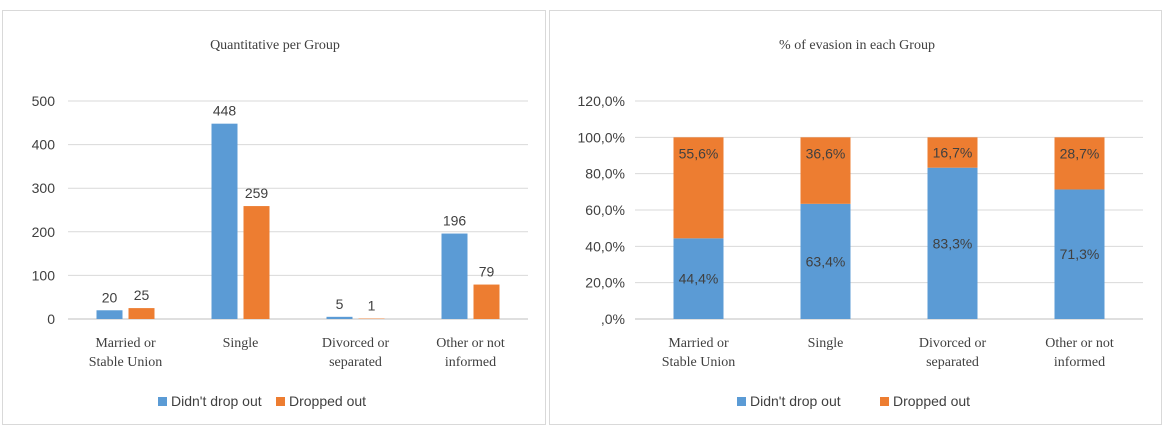 The width and height of the screenshot is (1167, 428). What do you see at coordinates (44, 101) in the screenshot?
I see `y-tick-label: 500` at bounding box center [44, 101].